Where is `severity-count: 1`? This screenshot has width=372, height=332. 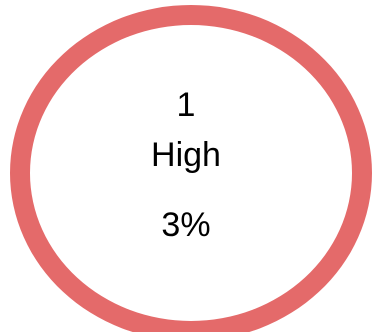
severity-count: 1 is located at coordinates (186, 105).